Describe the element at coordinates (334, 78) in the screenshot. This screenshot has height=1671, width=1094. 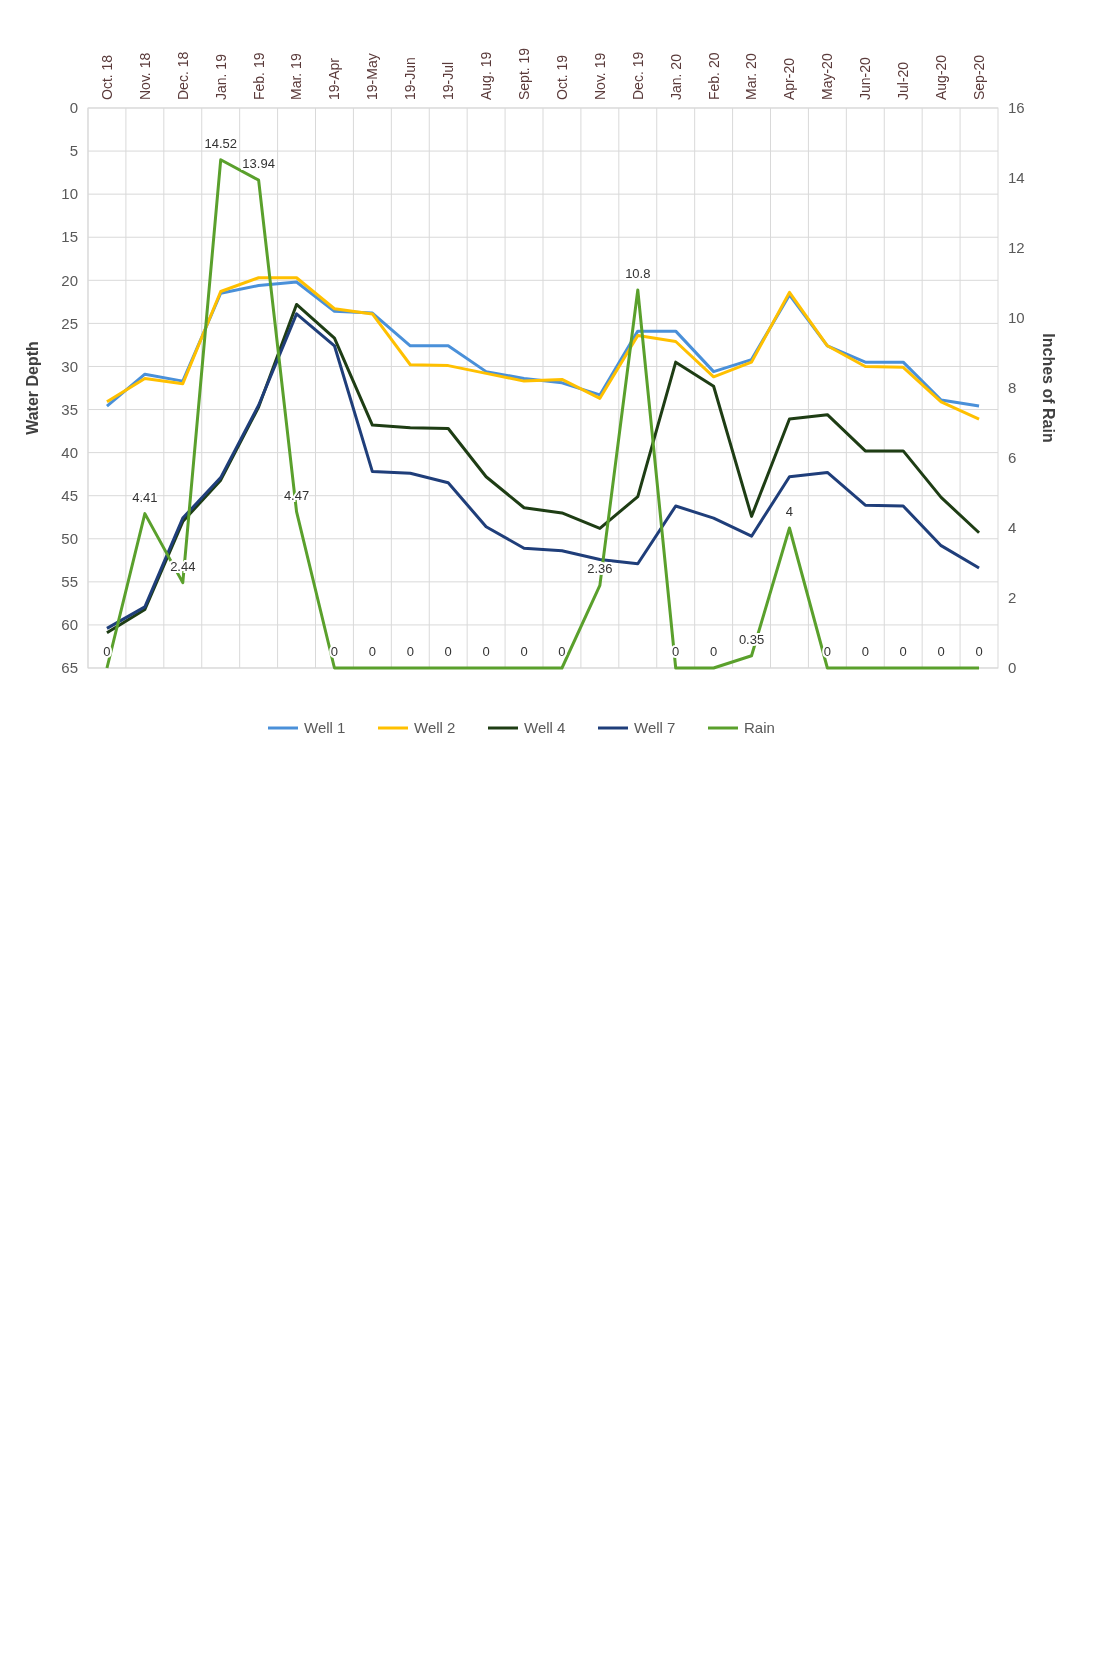
I see `x-tick-label: 19-Apr` at that location.